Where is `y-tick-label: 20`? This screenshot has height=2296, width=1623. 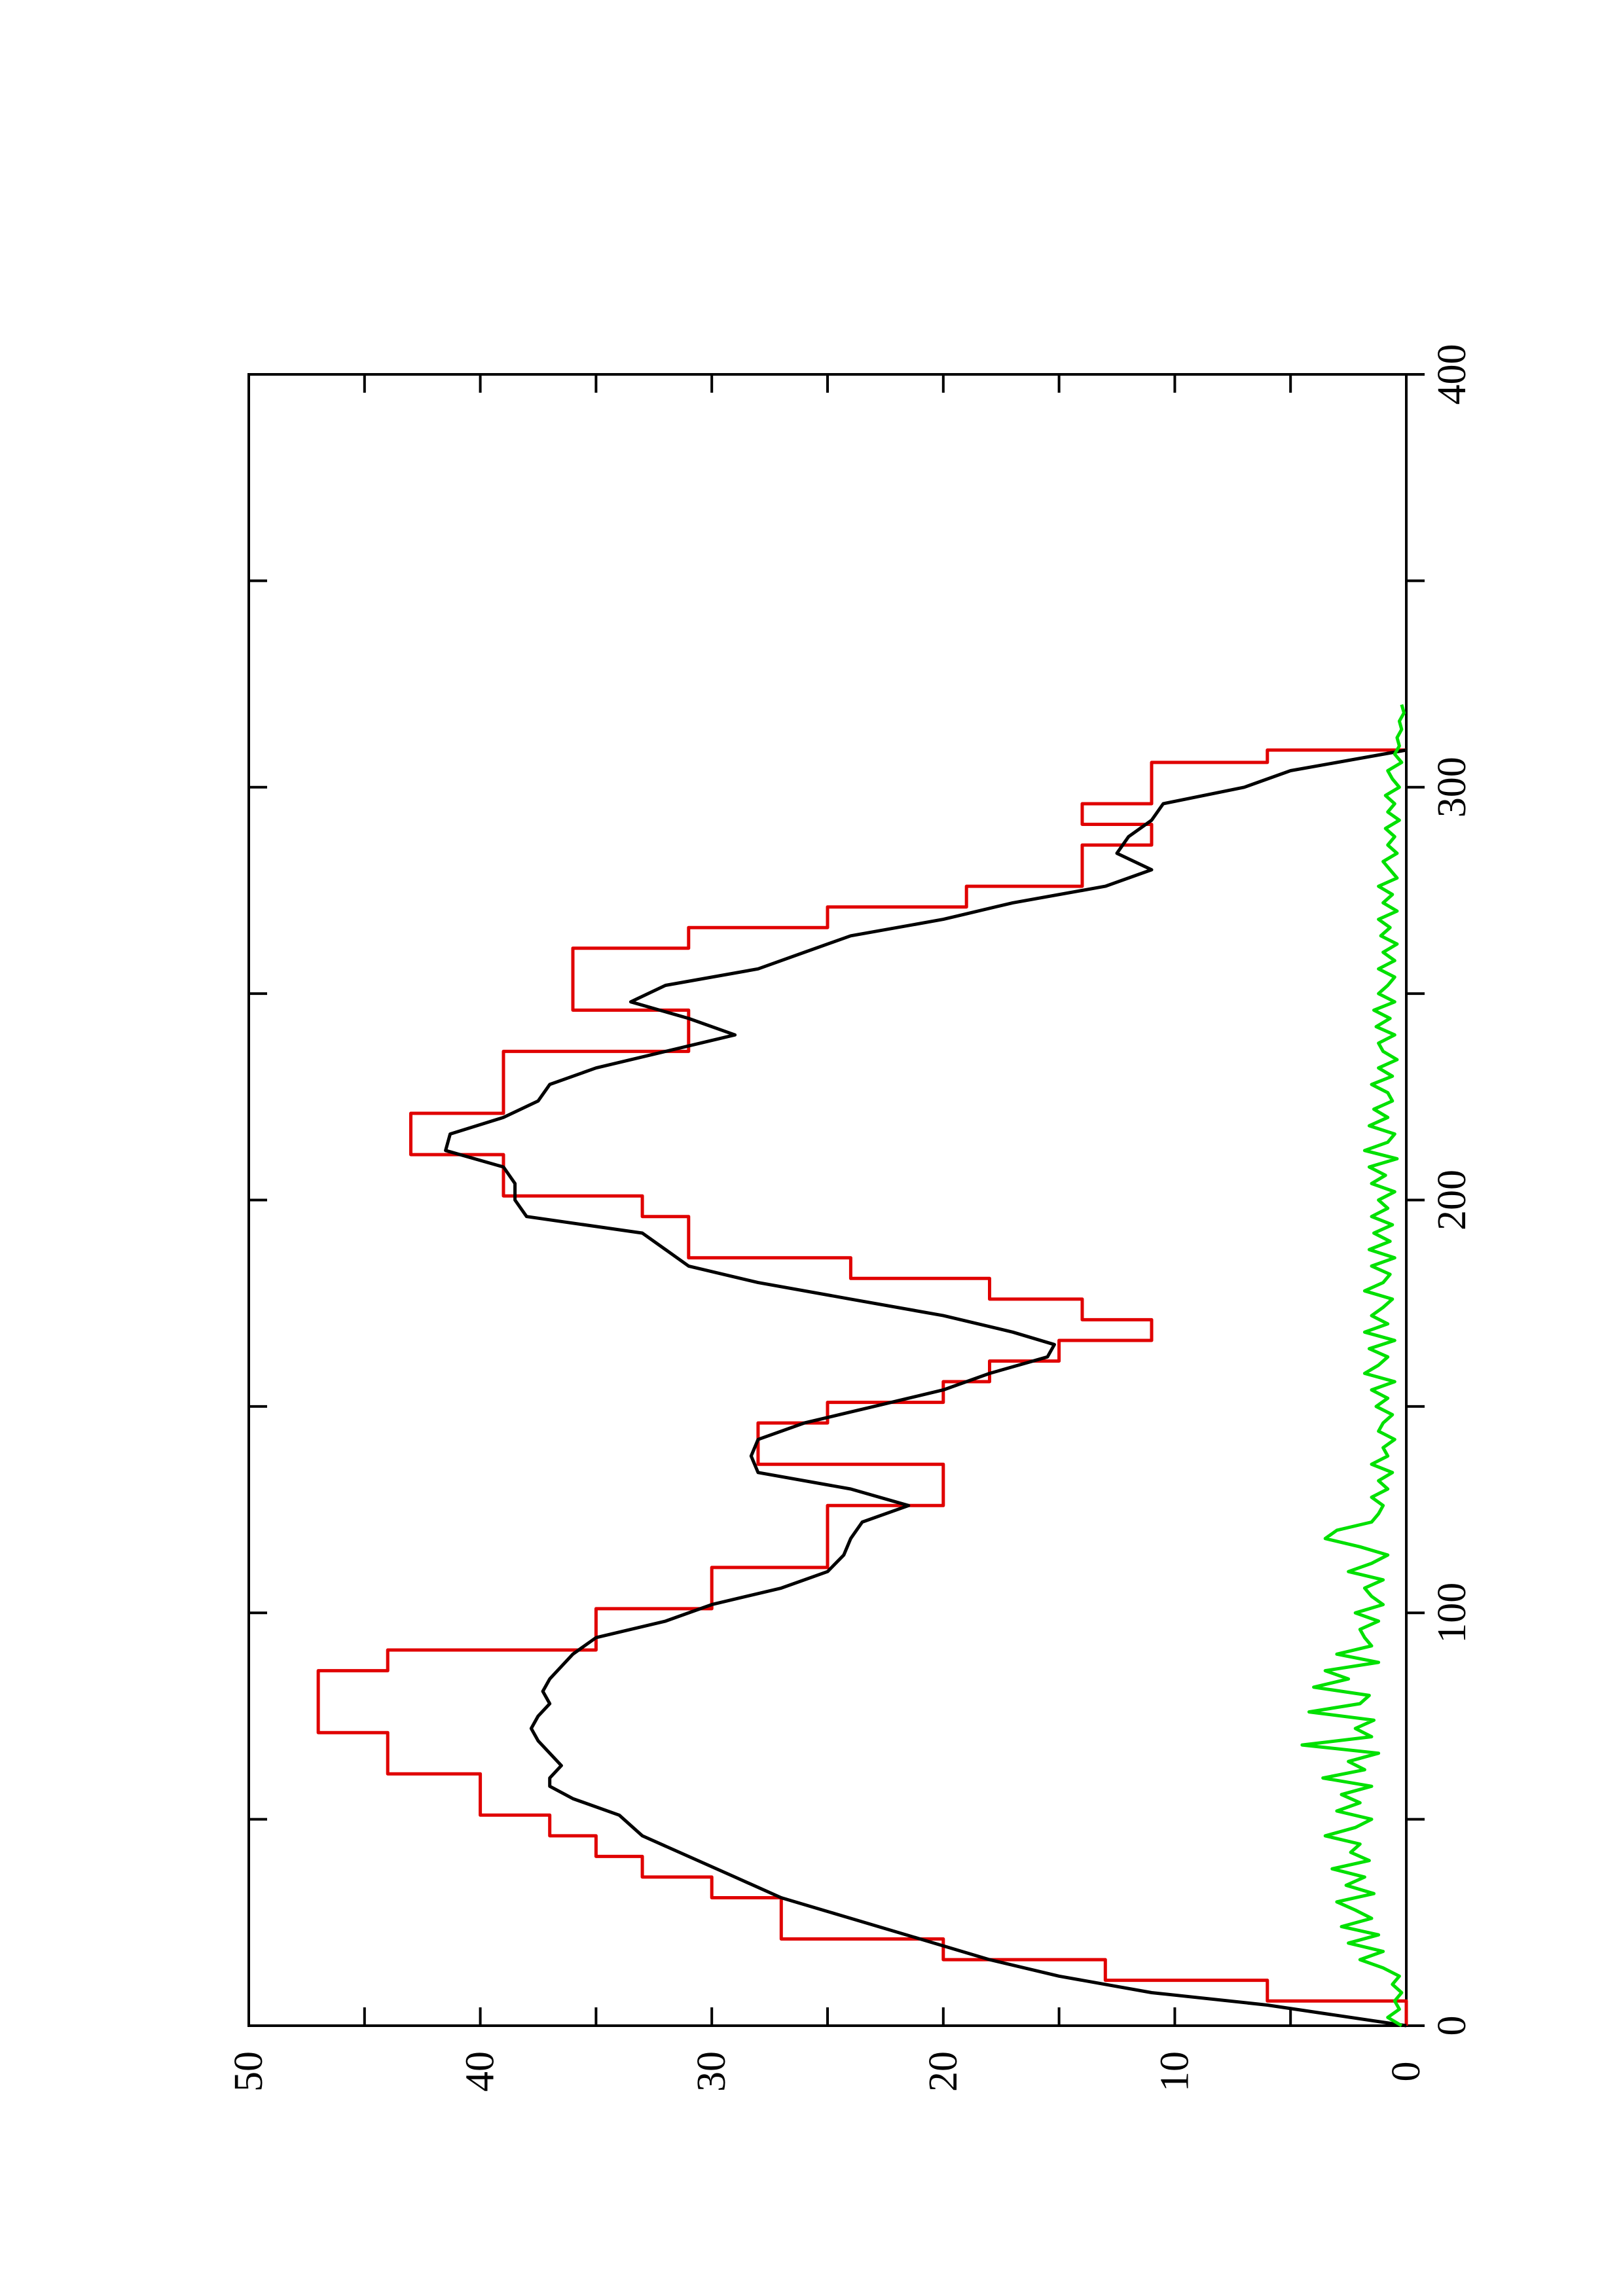 y-tick-label: 20 is located at coordinates (943, 2071).